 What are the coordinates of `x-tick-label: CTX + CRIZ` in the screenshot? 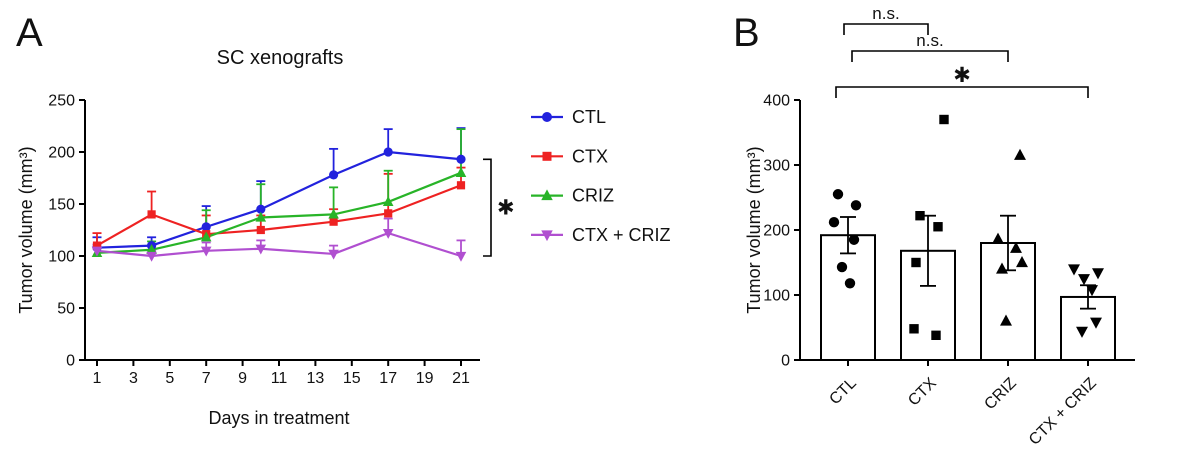 It's located at (1063, 412).